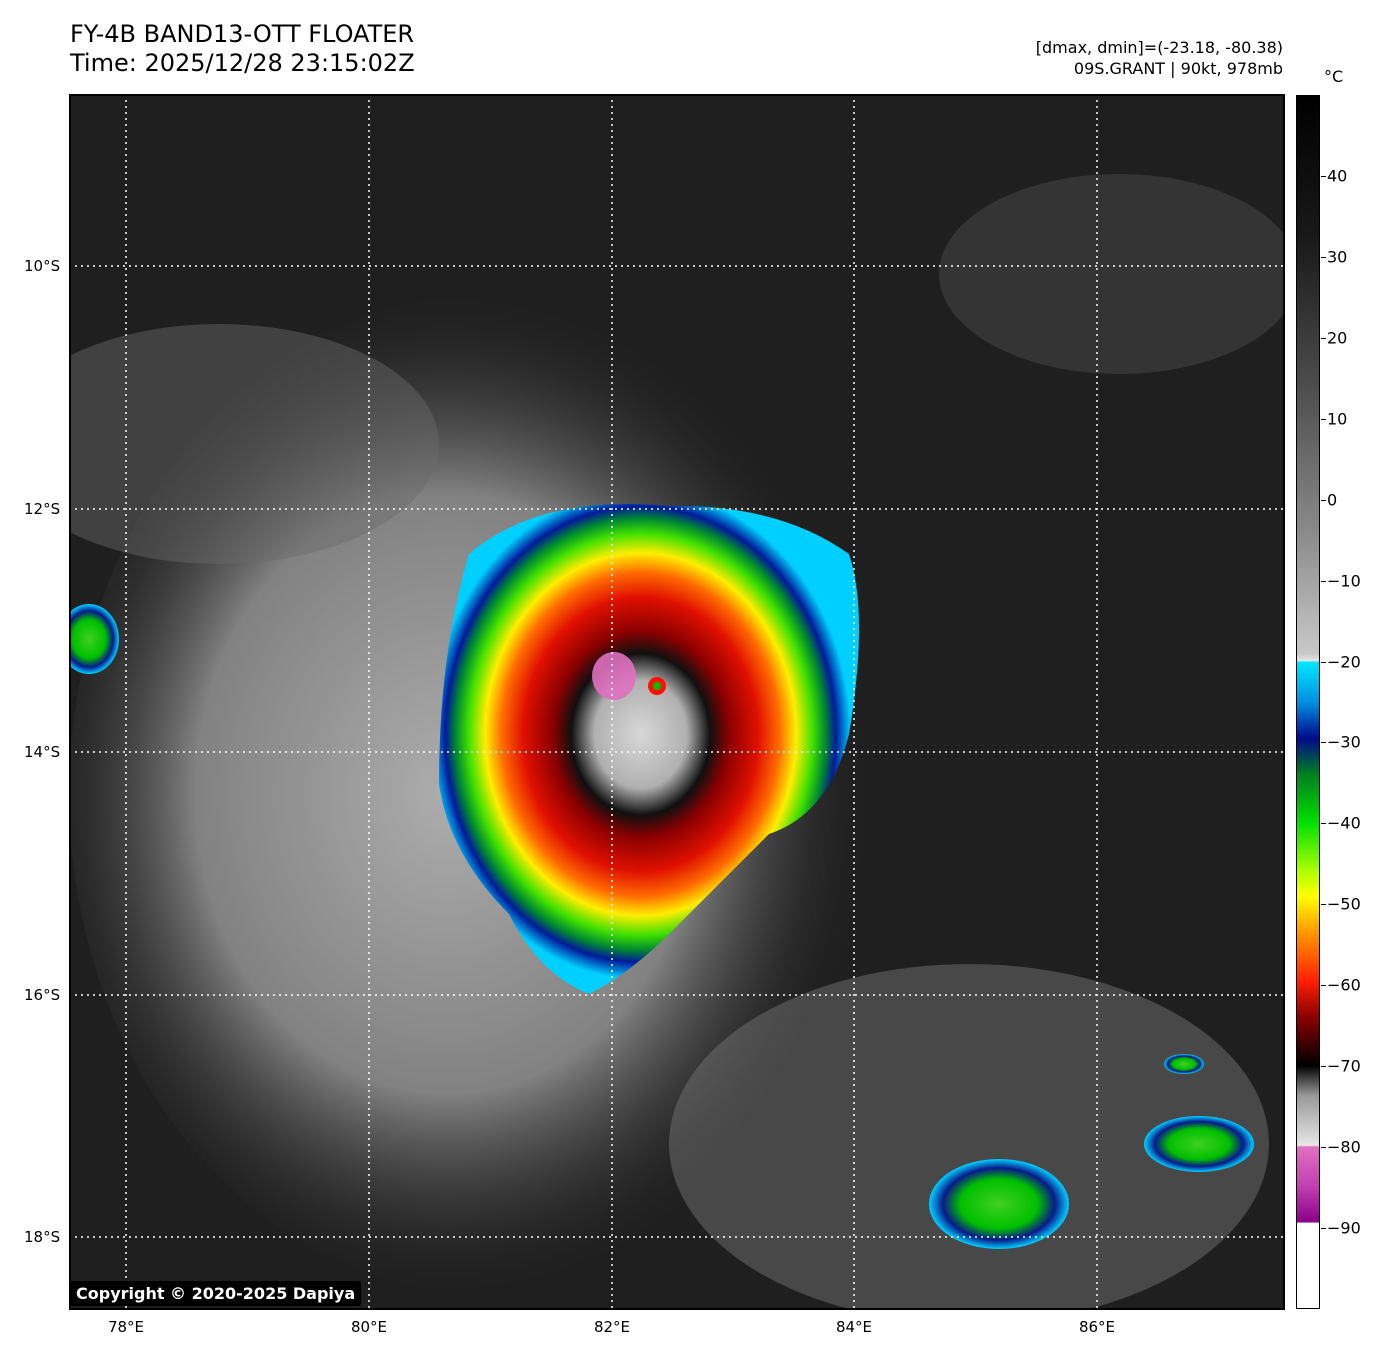 The width and height of the screenshot is (1388, 1359). I want to click on colorbar-tick-label: −70, so click(1344, 1066).